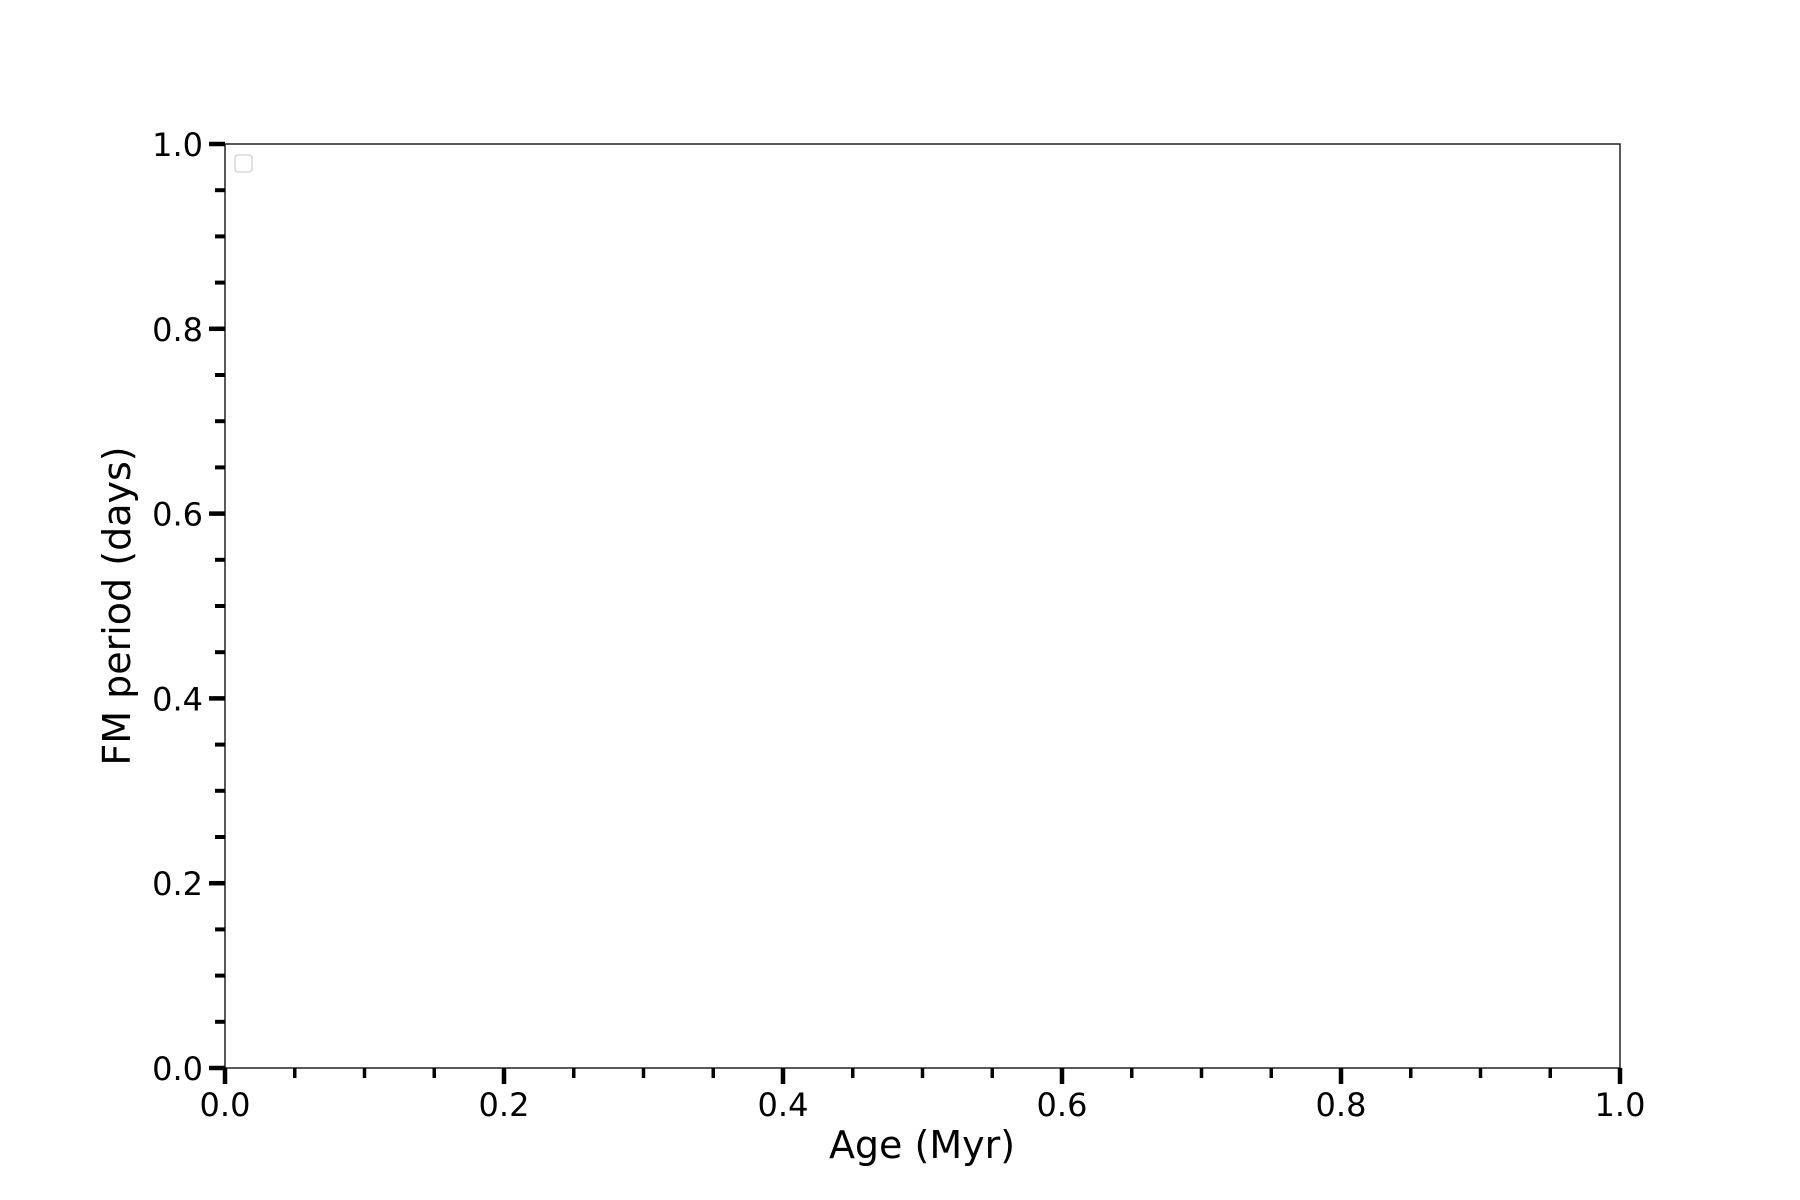 This screenshot has height=1200, width=1800. What do you see at coordinates (504, 1105) in the screenshot?
I see `x-tick-label: 0.2` at bounding box center [504, 1105].